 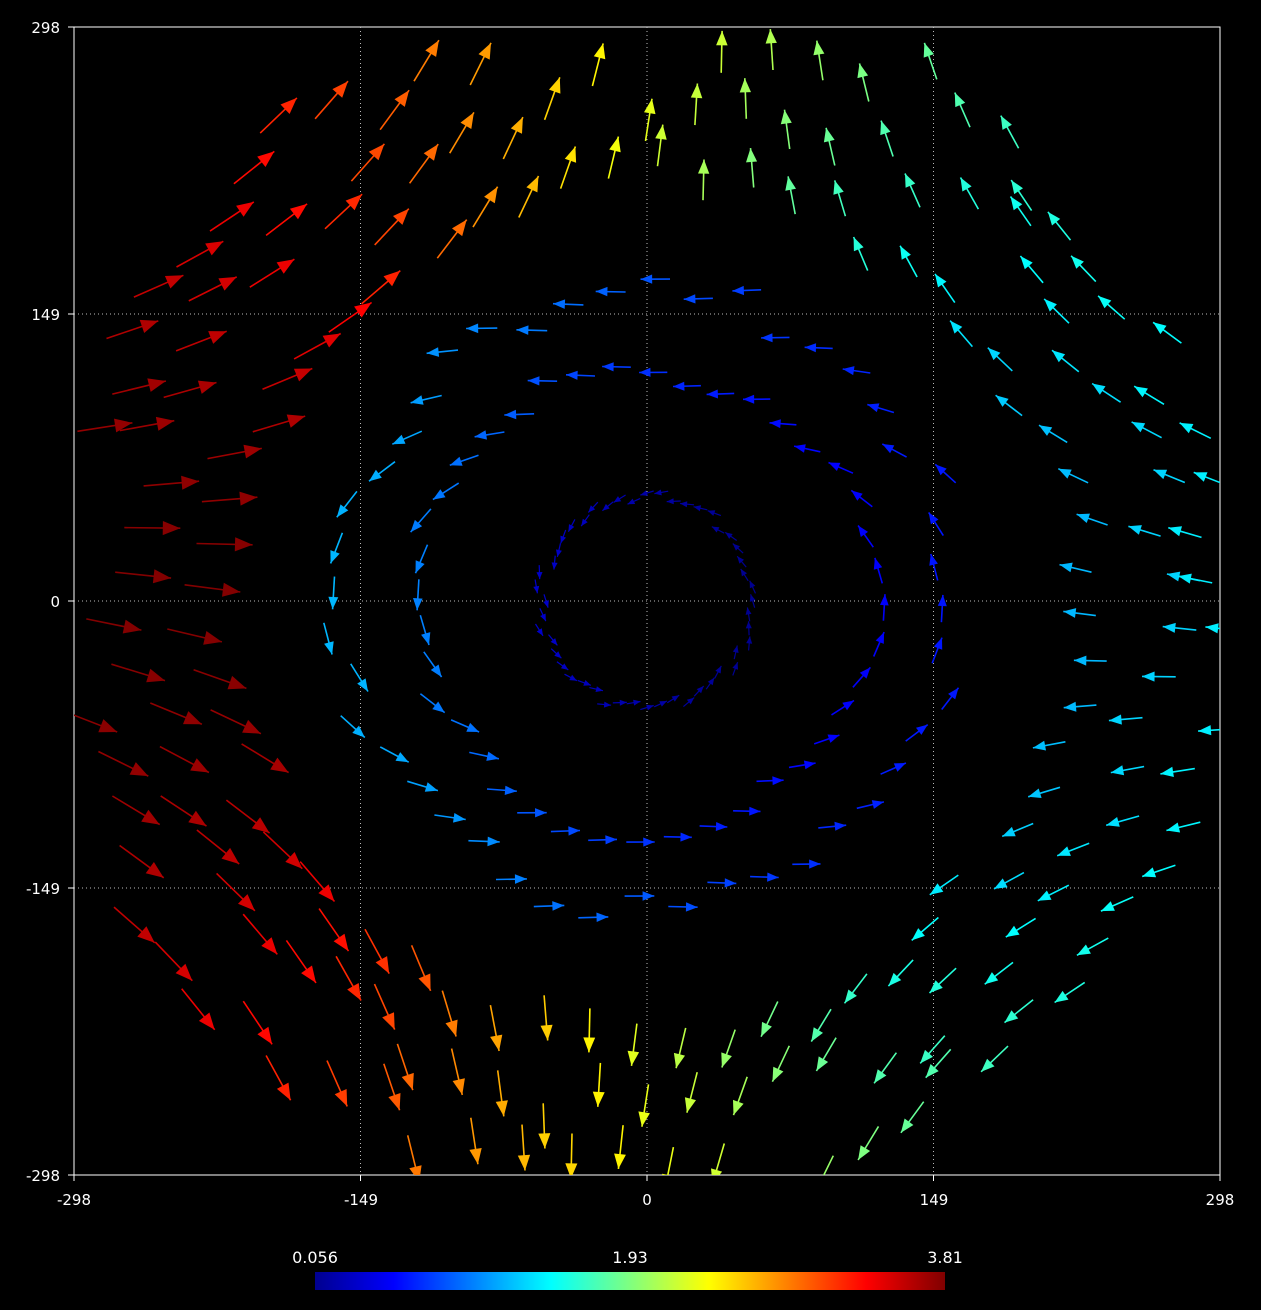 I want to click on x-tick-label: -149, so click(x=361, y=1200).